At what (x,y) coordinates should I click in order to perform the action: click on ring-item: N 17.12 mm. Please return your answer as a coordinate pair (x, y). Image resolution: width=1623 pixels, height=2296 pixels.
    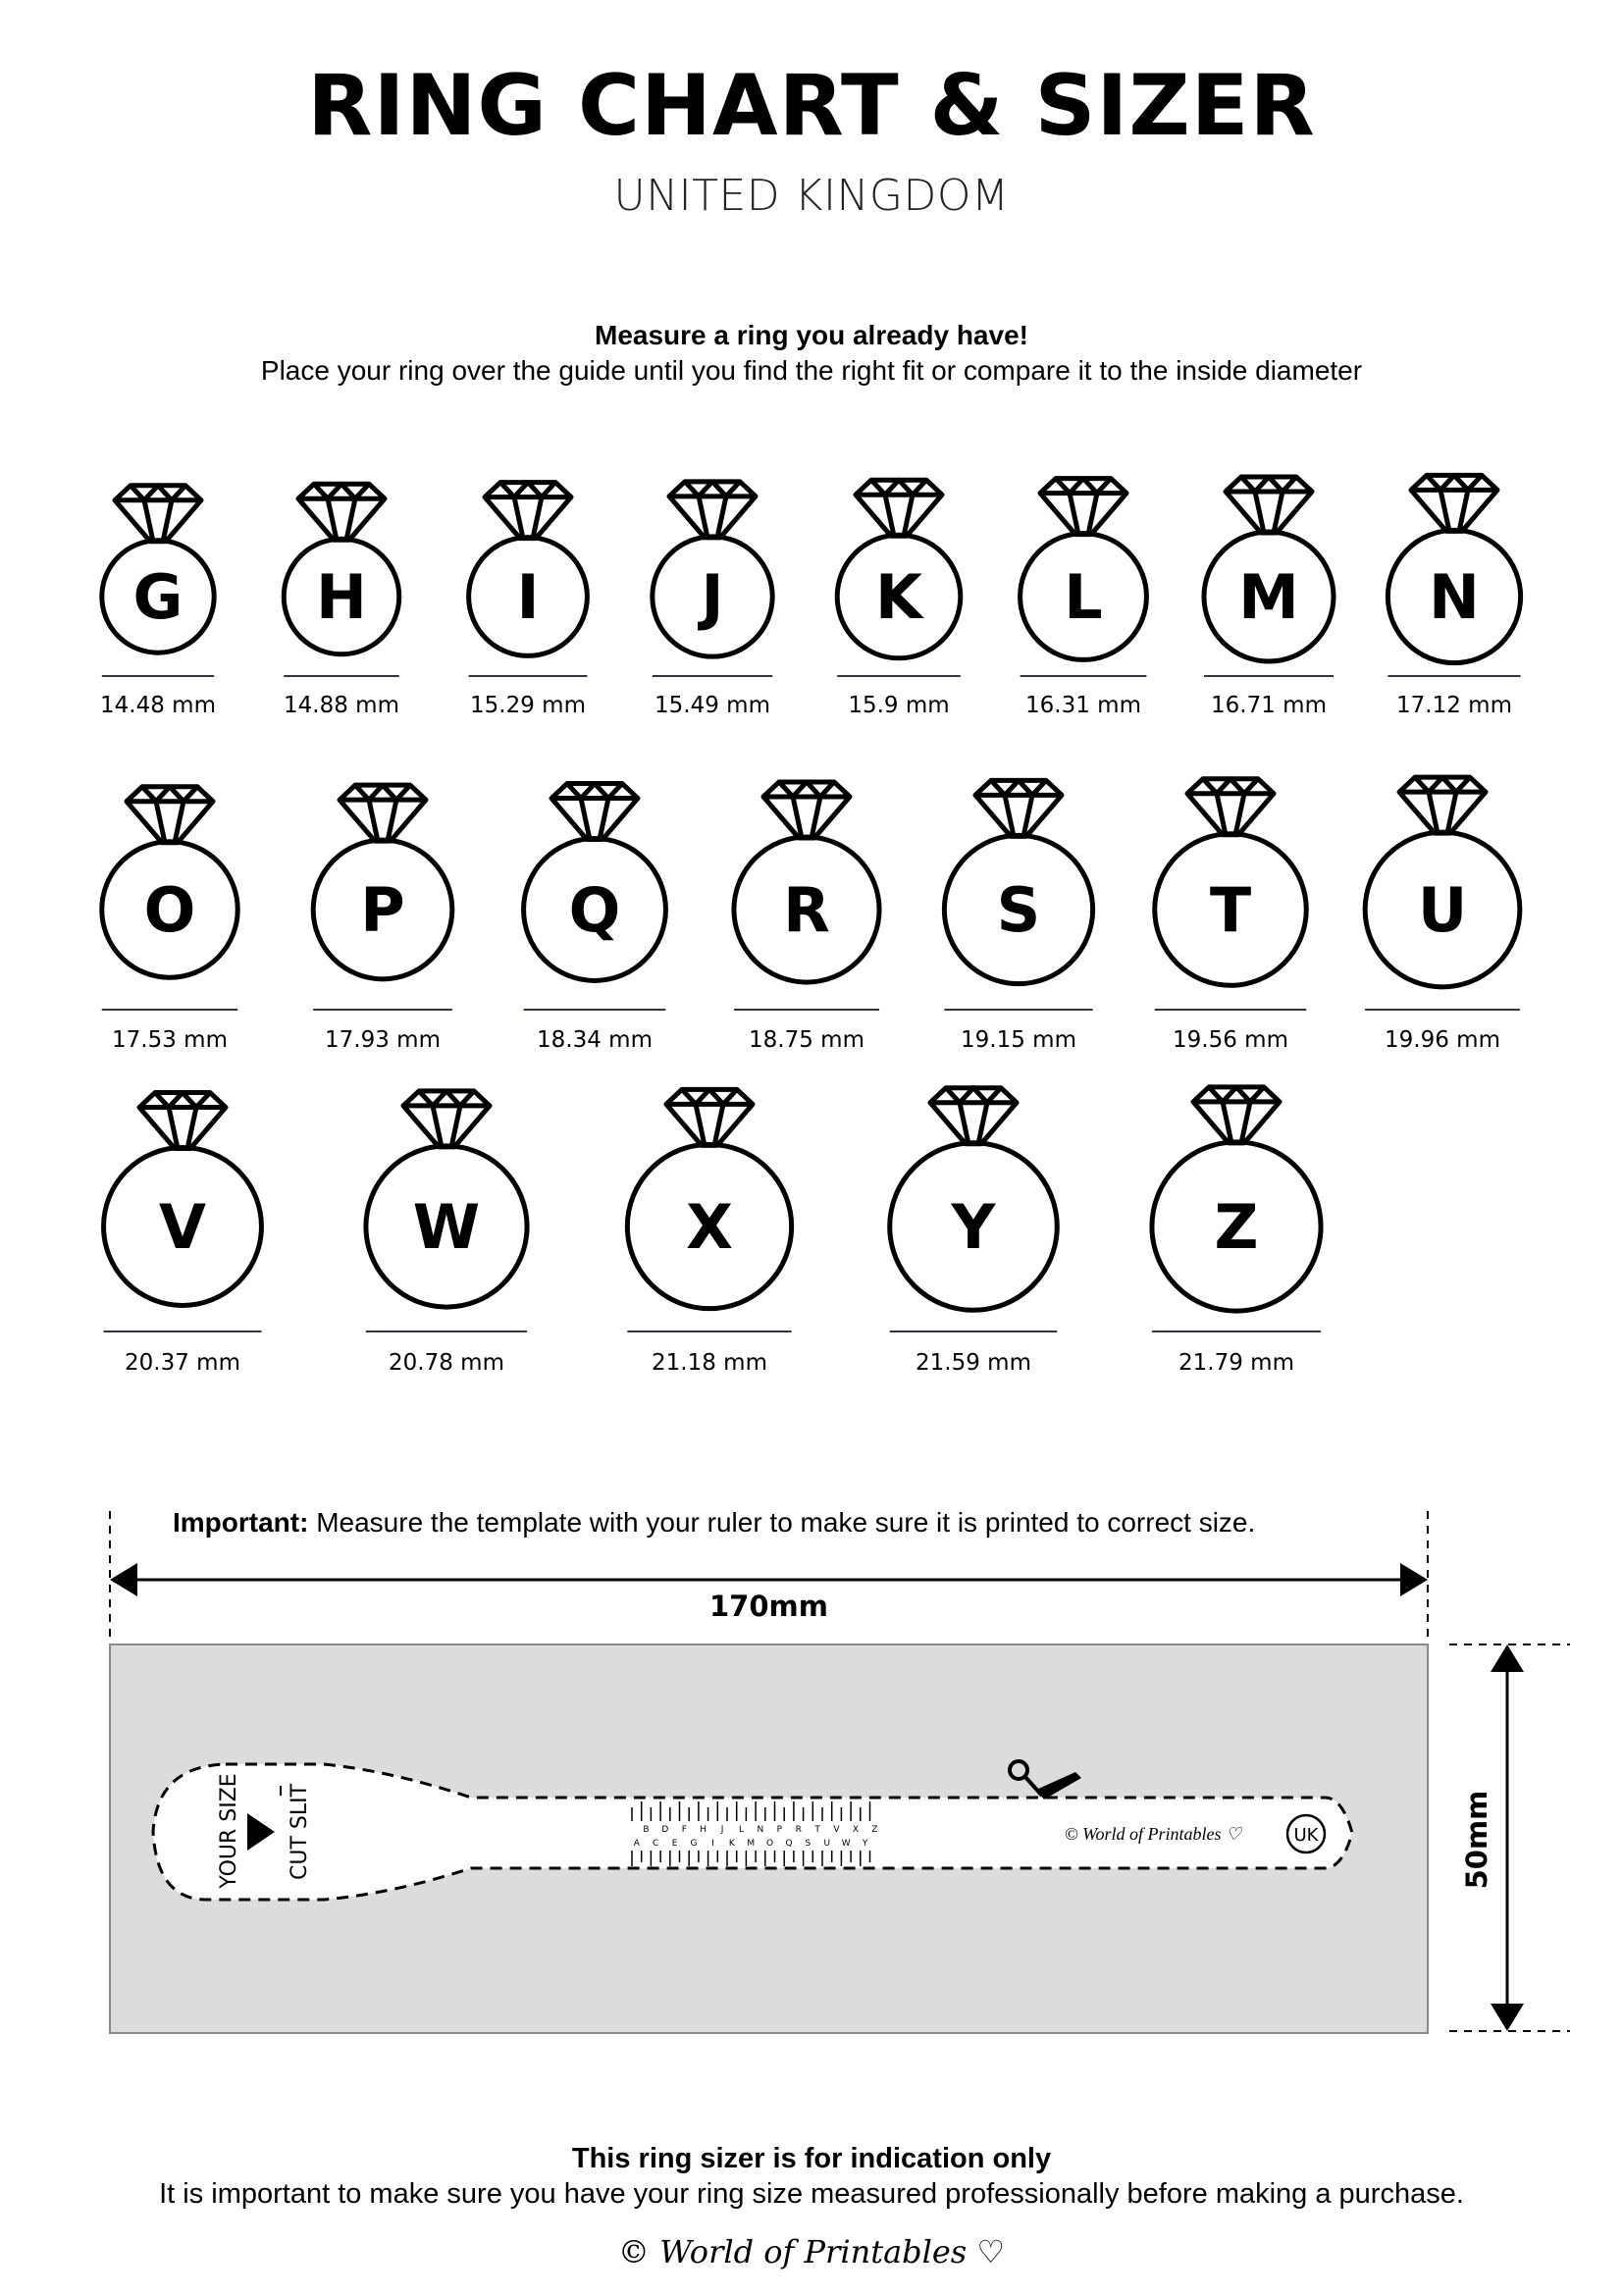
    Looking at the image, I should click on (1454, 595).